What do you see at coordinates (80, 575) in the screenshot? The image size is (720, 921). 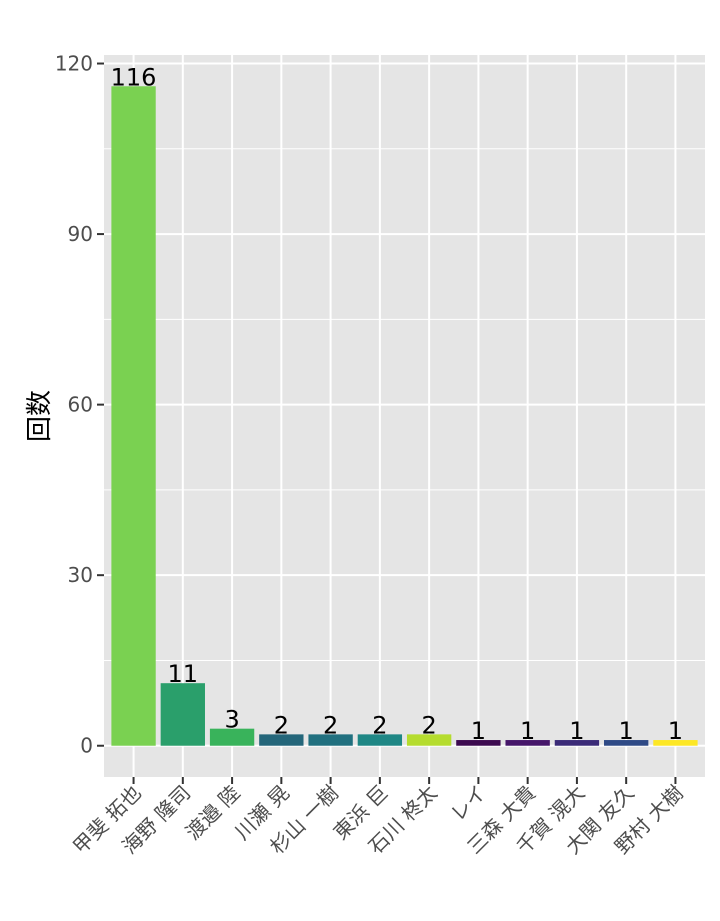 I see `y-tick-label: 30` at bounding box center [80, 575].